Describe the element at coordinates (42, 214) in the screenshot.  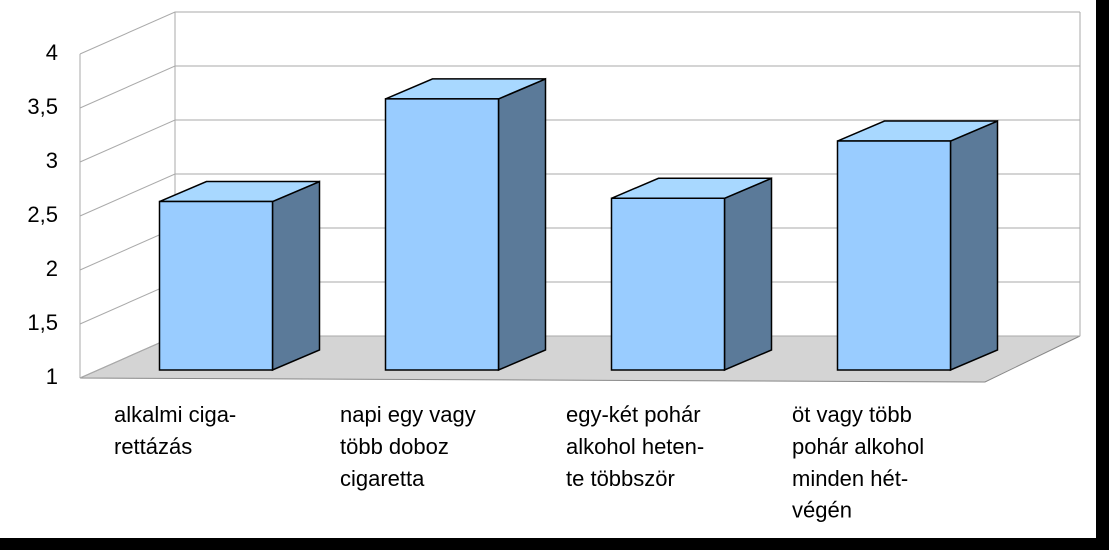
I see `y-tick-label: 2,5` at that location.